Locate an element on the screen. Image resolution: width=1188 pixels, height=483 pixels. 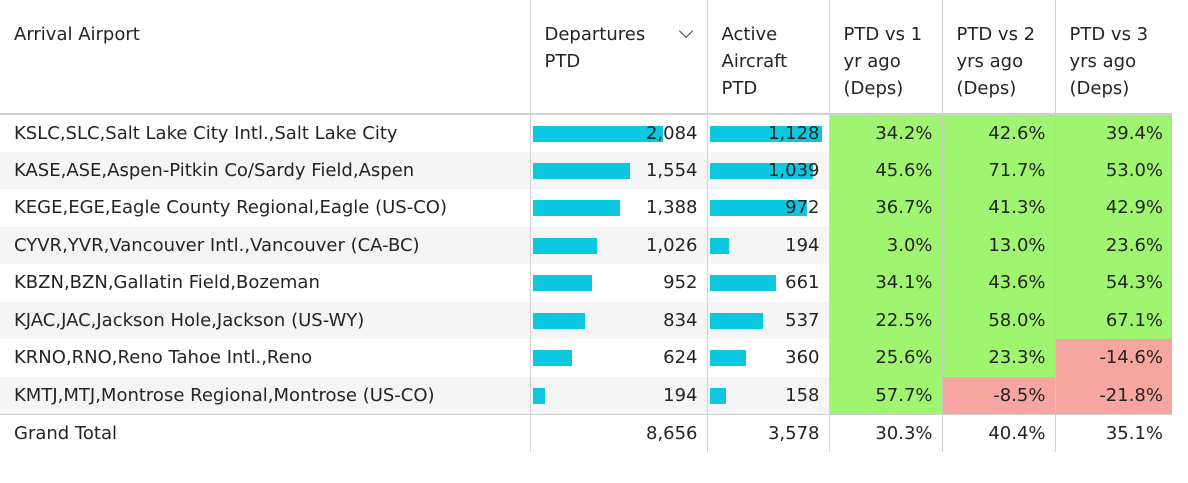
vs-3yr-cell: -21.8% is located at coordinates (1113, 395).